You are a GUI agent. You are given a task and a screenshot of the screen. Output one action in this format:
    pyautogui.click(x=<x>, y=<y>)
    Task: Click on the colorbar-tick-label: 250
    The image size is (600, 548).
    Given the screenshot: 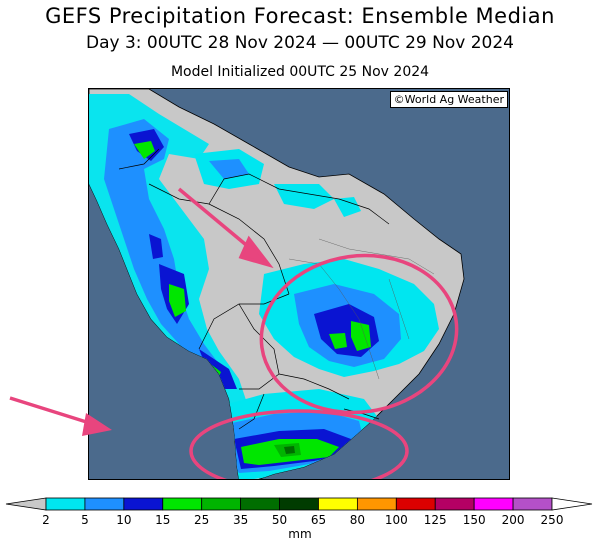 What is the action you would take?
    pyautogui.click(x=552, y=520)
    